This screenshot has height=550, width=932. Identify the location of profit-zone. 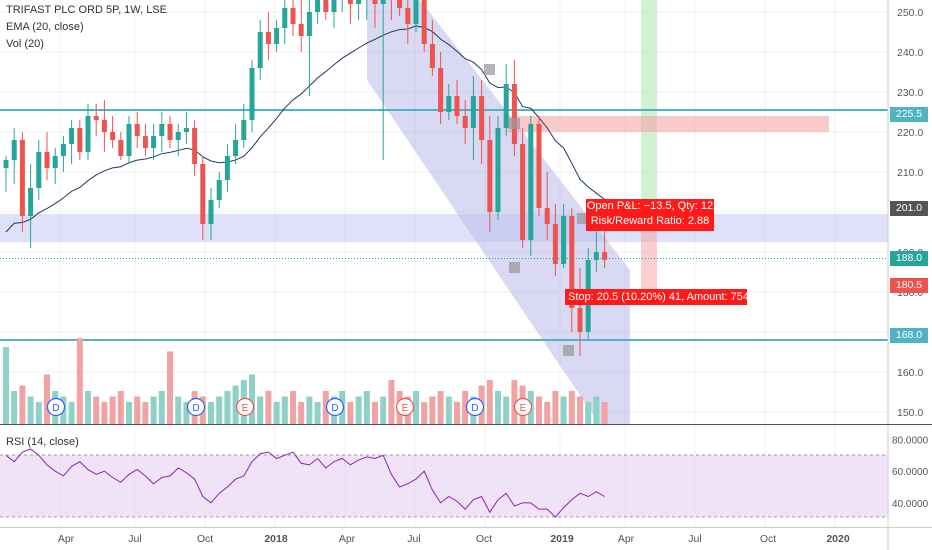
(649, 100).